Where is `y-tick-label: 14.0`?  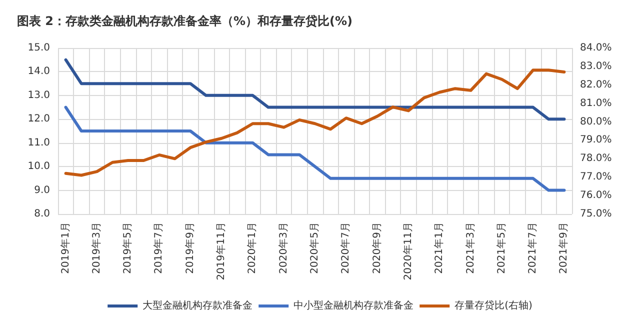 y-tick-label: 14.0 is located at coordinates (39, 72).